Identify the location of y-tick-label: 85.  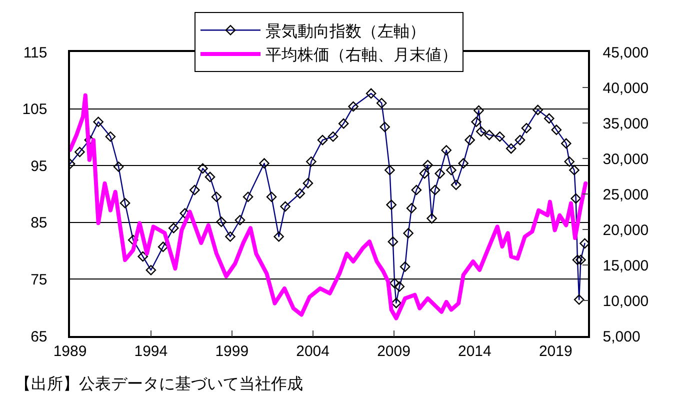
(39, 223).